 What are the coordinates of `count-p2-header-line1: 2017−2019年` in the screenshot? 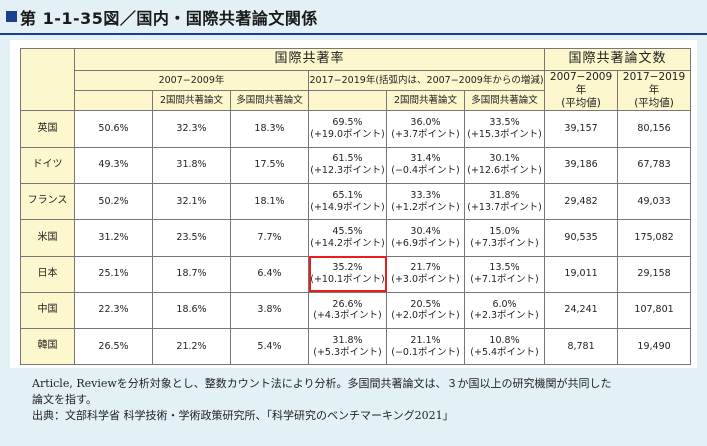 It's located at (654, 84).